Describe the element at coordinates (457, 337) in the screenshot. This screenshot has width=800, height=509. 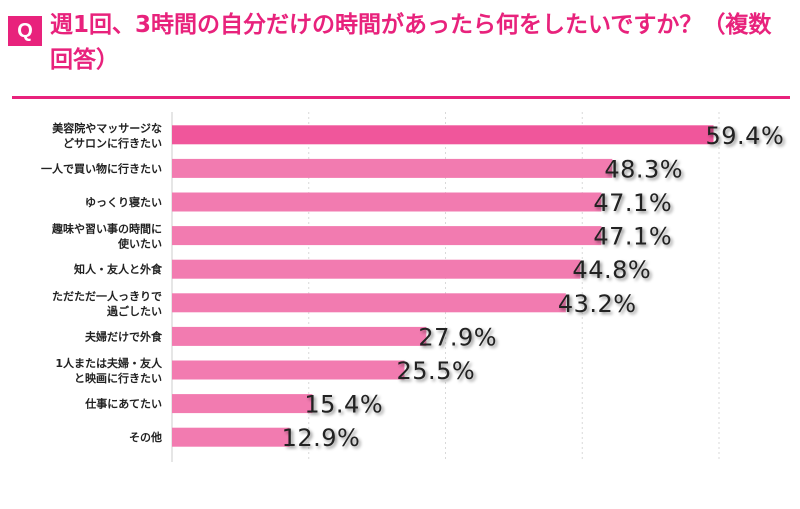
I see `value-label-6: 27.9%` at that location.